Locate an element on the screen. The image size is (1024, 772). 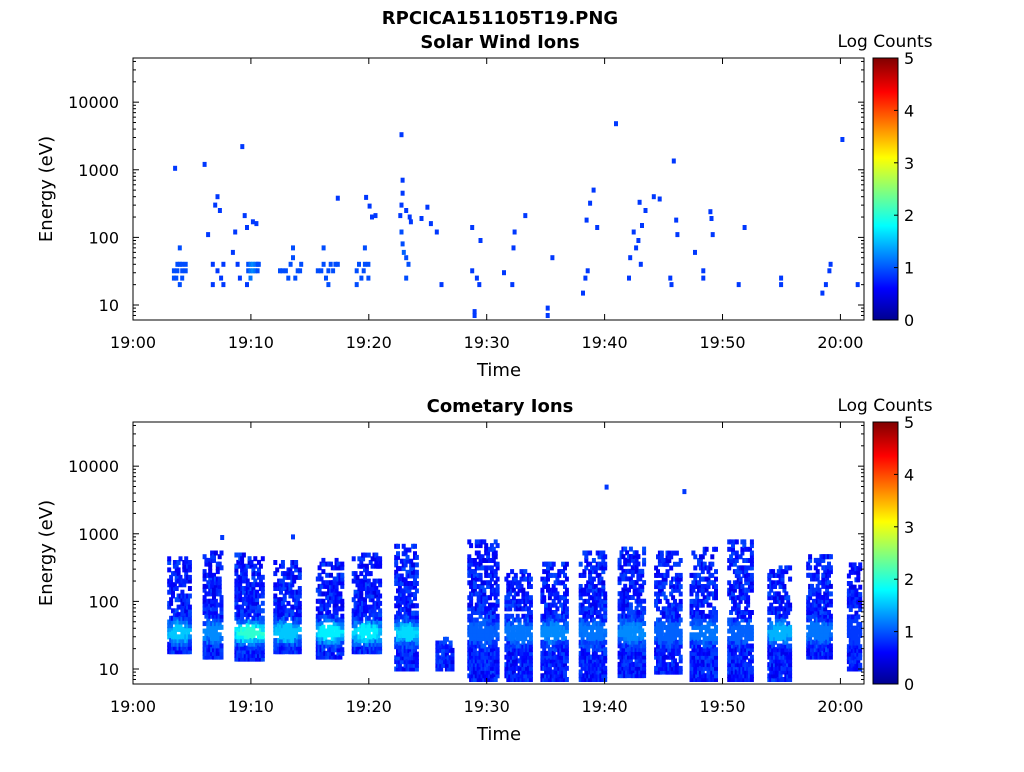
x-tick-label: 19:40 is located at coordinates (605, 342).